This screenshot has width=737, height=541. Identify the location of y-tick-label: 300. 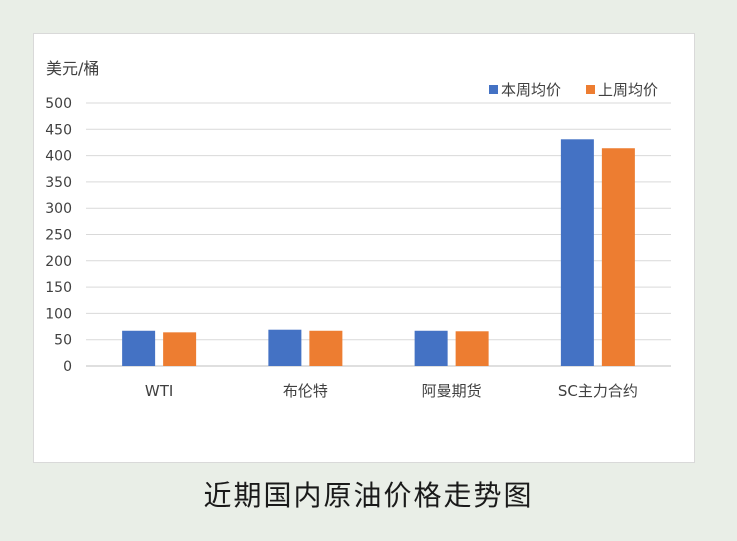
(58, 209).